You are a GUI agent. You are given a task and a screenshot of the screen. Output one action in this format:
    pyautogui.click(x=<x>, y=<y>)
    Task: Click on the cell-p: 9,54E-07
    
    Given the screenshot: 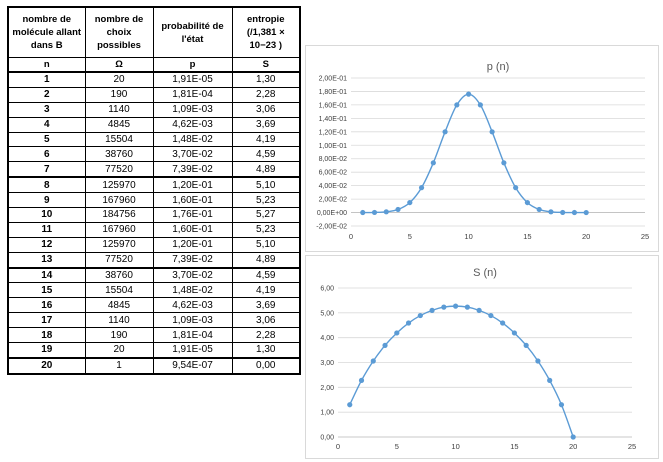 What is the action you would take?
    pyautogui.click(x=192, y=366)
    